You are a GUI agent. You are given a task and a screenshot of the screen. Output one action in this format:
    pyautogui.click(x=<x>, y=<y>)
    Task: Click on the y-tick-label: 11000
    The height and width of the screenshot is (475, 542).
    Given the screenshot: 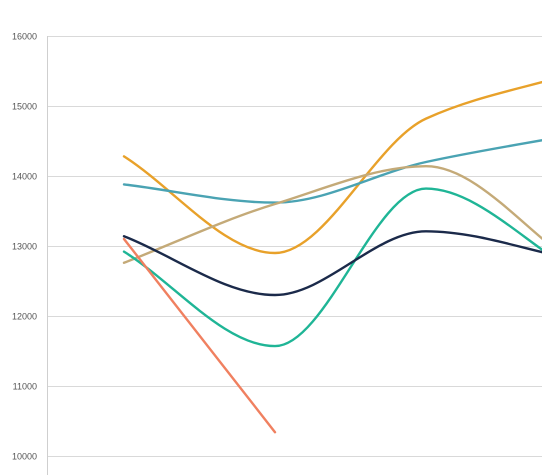 What is the action you would take?
    pyautogui.click(x=25, y=387)
    